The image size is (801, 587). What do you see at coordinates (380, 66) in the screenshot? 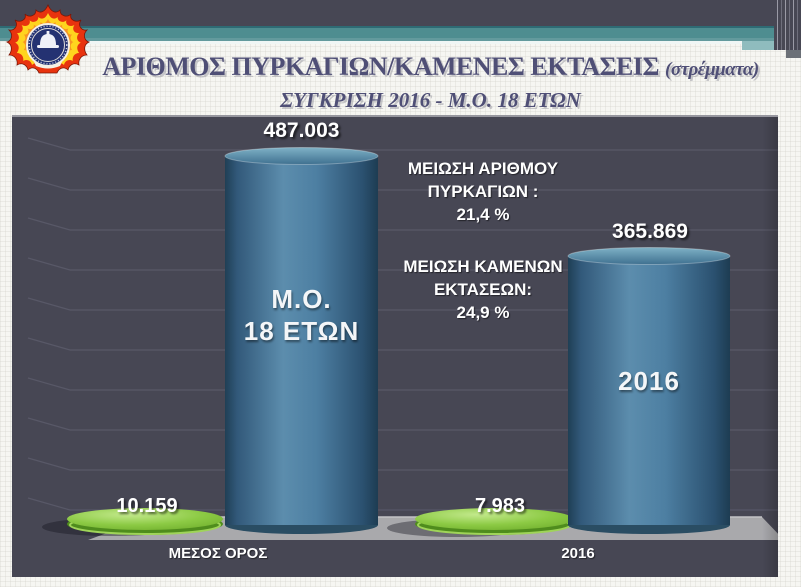
I see `title-main-text: ΑΡΙΘΜΟΣ ΠΥΡΚΑΓΙΩΝ/ΚΑΜΕΝΕΣ ΕΚΤΑΣΕΙΣ` at bounding box center [380, 66].